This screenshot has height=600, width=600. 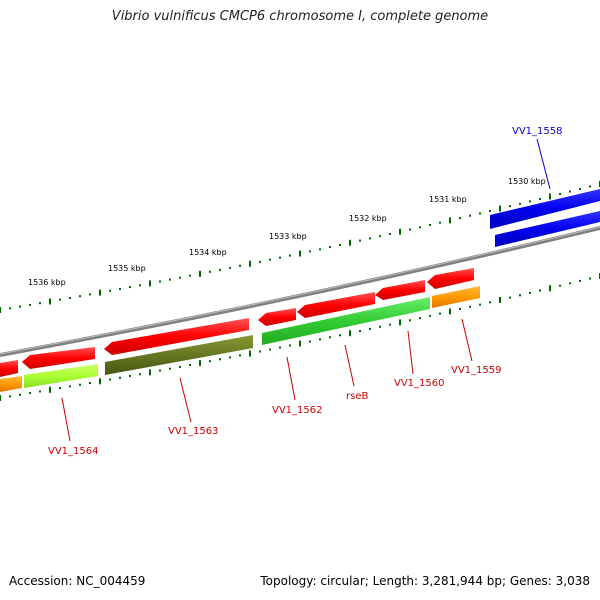 I want to click on gene-track-red, so click(x=237, y=322).